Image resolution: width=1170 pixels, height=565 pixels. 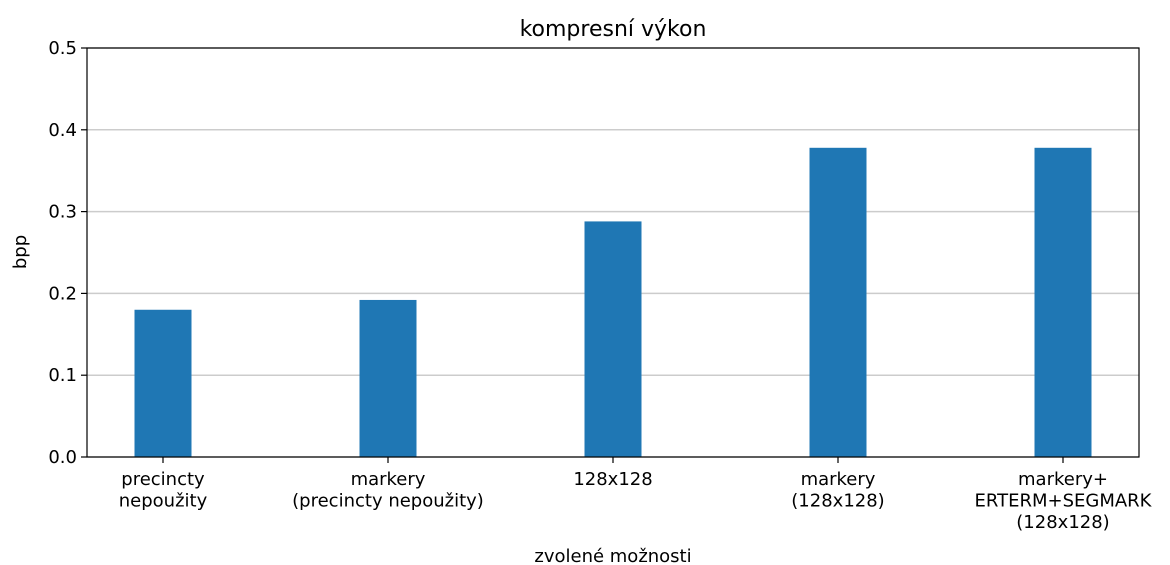 What do you see at coordinates (837, 490) in the screenshot?
I see `x-tick-label: markery (128x128)` at bounding box center [837, 490].